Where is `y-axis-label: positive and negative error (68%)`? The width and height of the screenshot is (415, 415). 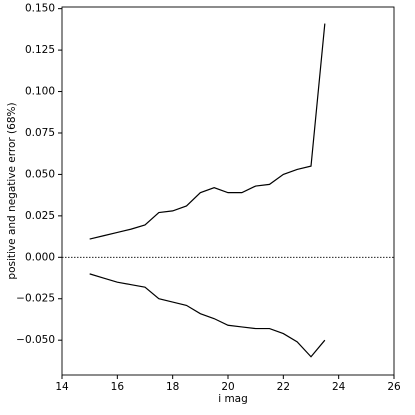
y-axis-label: positive and negative error (68%) is located at coordinates (12, 190).